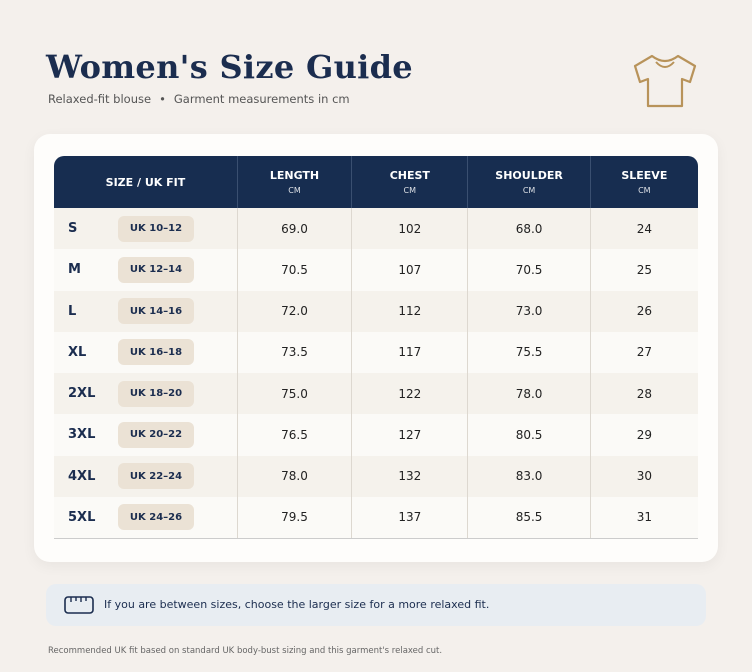  Describe the element at coordinates (156, 517) in the screenshot. I see `uk-fit: UK 24–26` at that location.